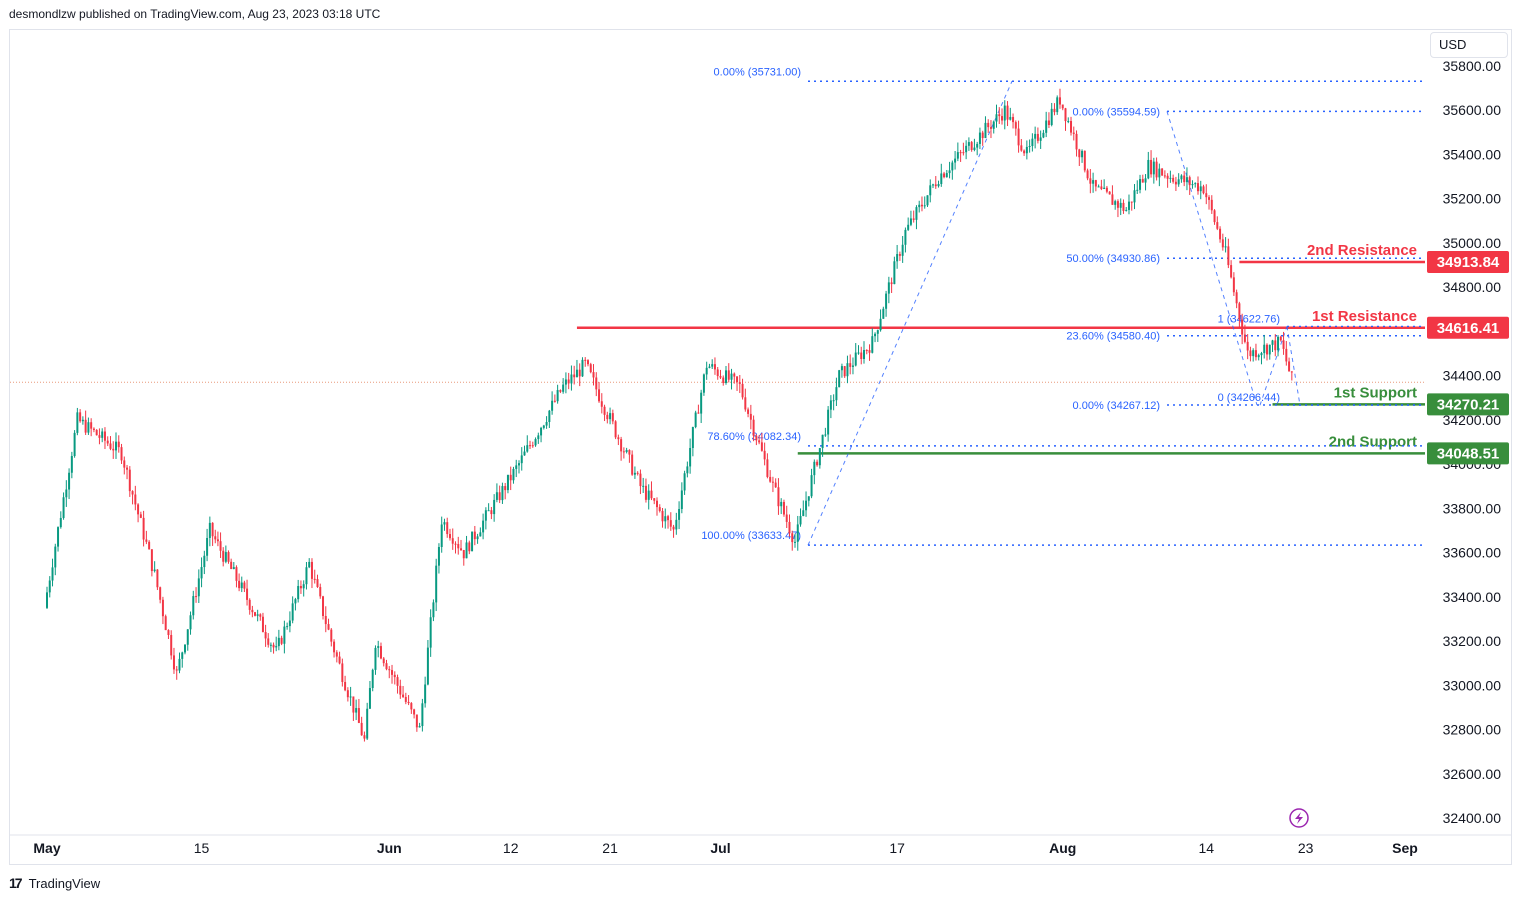  Describe the element at coordinates (1469, 45) in the screenshot. I see `currency-button: USD` at that location.